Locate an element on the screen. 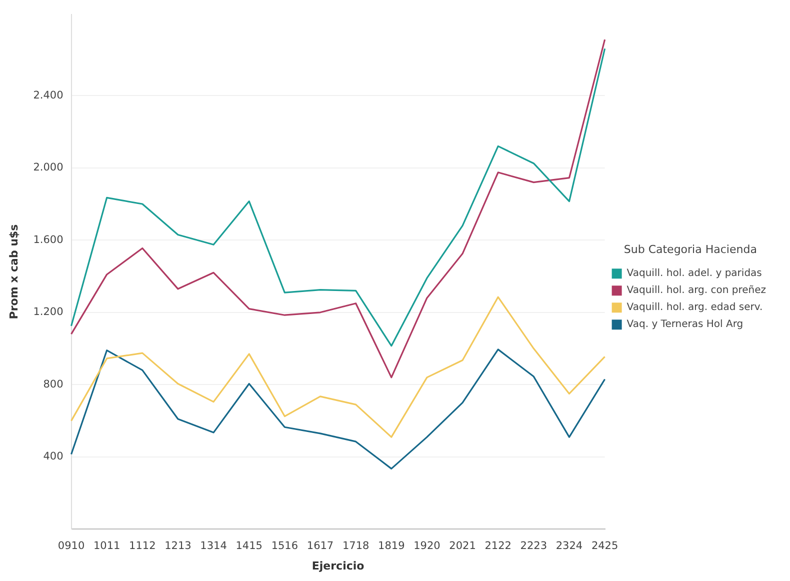  legend-title: Sub Categoria Hacienda is located at coordinates (690, 249).